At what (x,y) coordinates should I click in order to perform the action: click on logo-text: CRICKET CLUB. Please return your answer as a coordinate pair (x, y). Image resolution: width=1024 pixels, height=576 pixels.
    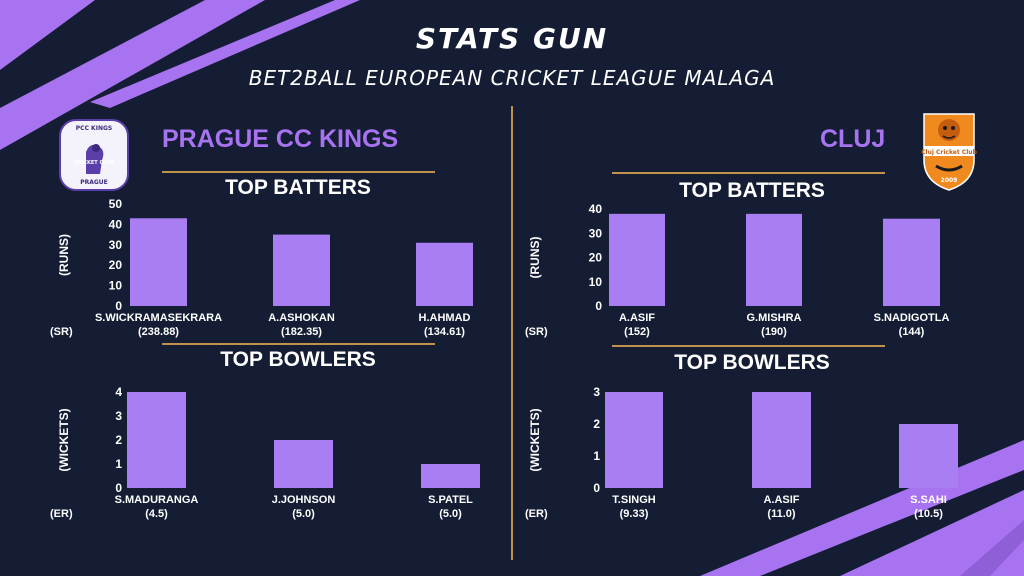
    Looking at the image, I should click on (94, 163).